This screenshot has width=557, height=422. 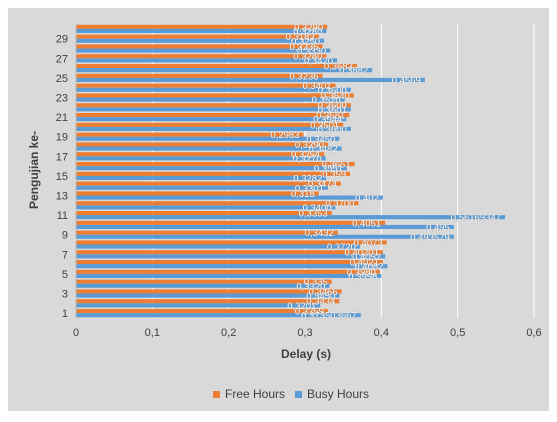 What do you see at coordinates (353, 71) in the screenshot?
I see `data-label: 0,3882` at bounding box center [353, 71].